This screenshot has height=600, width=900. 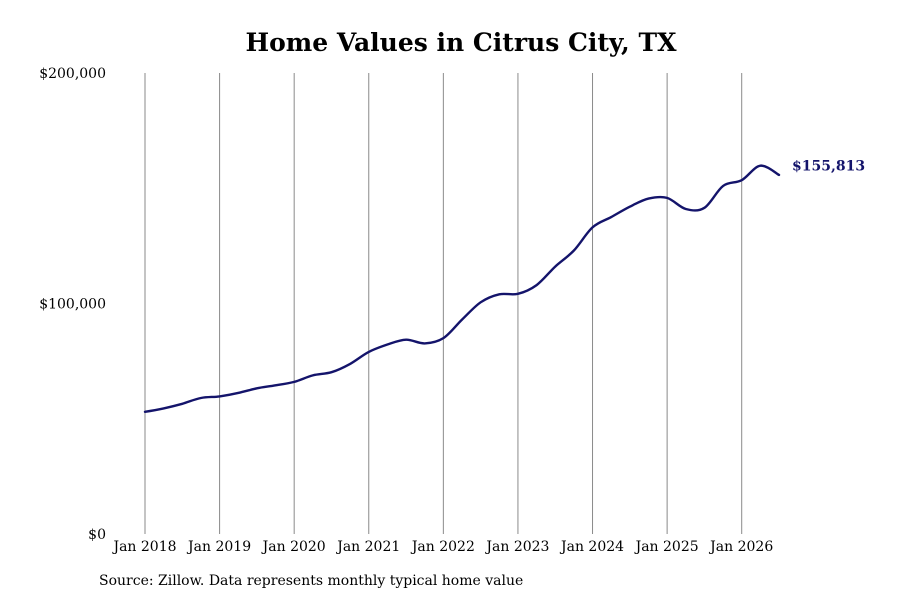 I want to click on x-tick-label: Jan 2022, so click(x=442, y=547).